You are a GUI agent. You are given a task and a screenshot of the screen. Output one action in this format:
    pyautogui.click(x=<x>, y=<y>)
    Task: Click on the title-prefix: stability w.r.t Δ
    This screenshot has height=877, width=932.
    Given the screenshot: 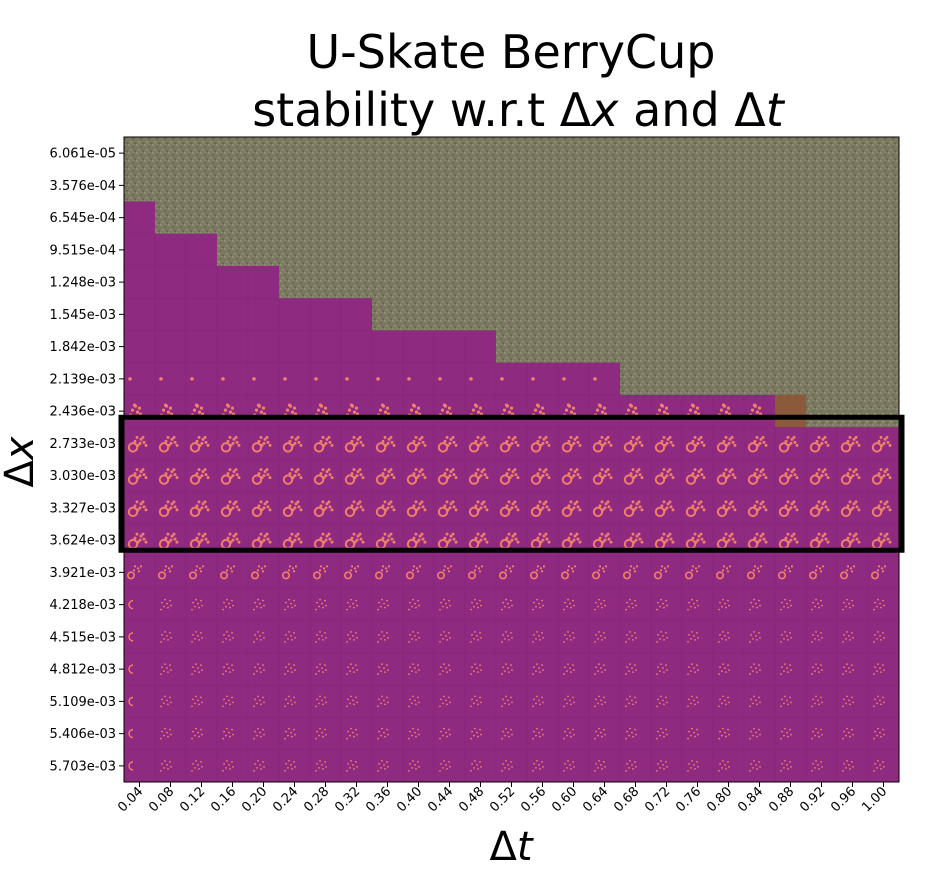 What is the action you would take?
    pyautogui.click(x=422, y=110)
    